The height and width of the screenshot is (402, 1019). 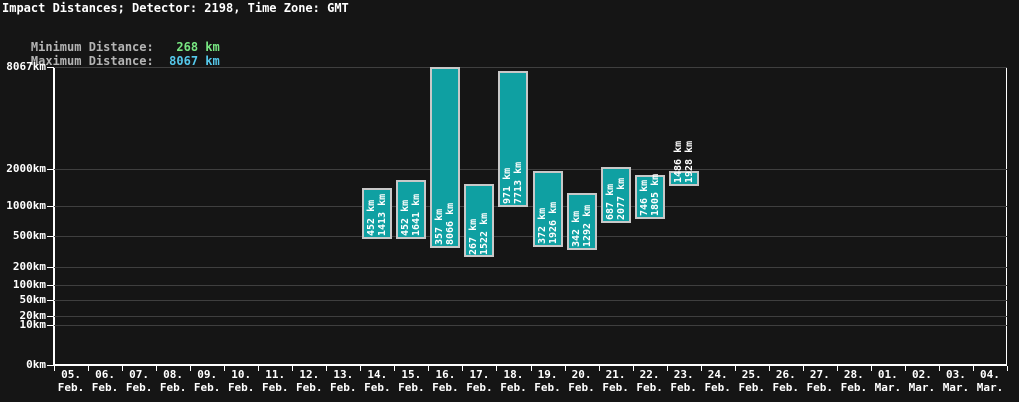 I want to click on y-axis-line, so click(x=54, y=216).